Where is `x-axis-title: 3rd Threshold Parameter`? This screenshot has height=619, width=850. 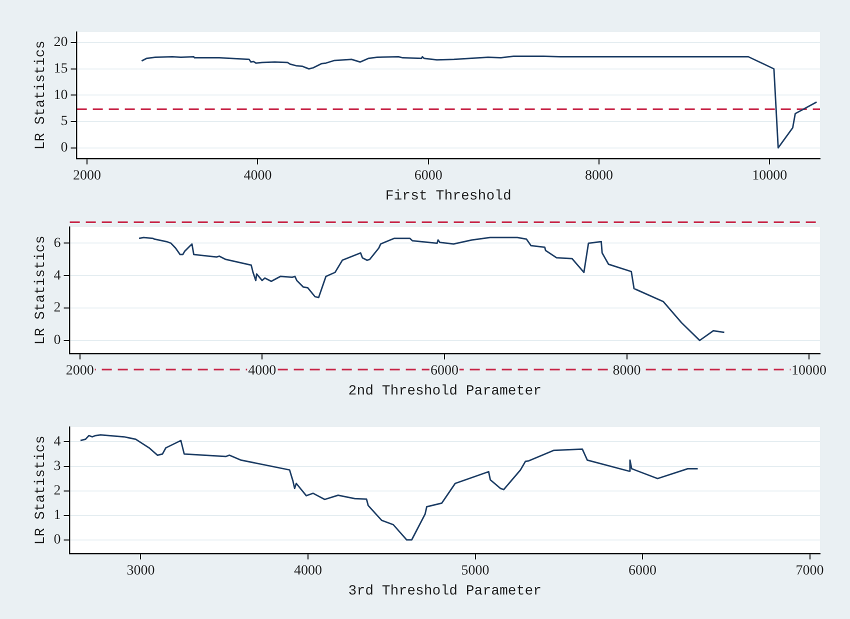
x-axis-title: 3rd Threshold Parameter is located at coordinates (445, 591).